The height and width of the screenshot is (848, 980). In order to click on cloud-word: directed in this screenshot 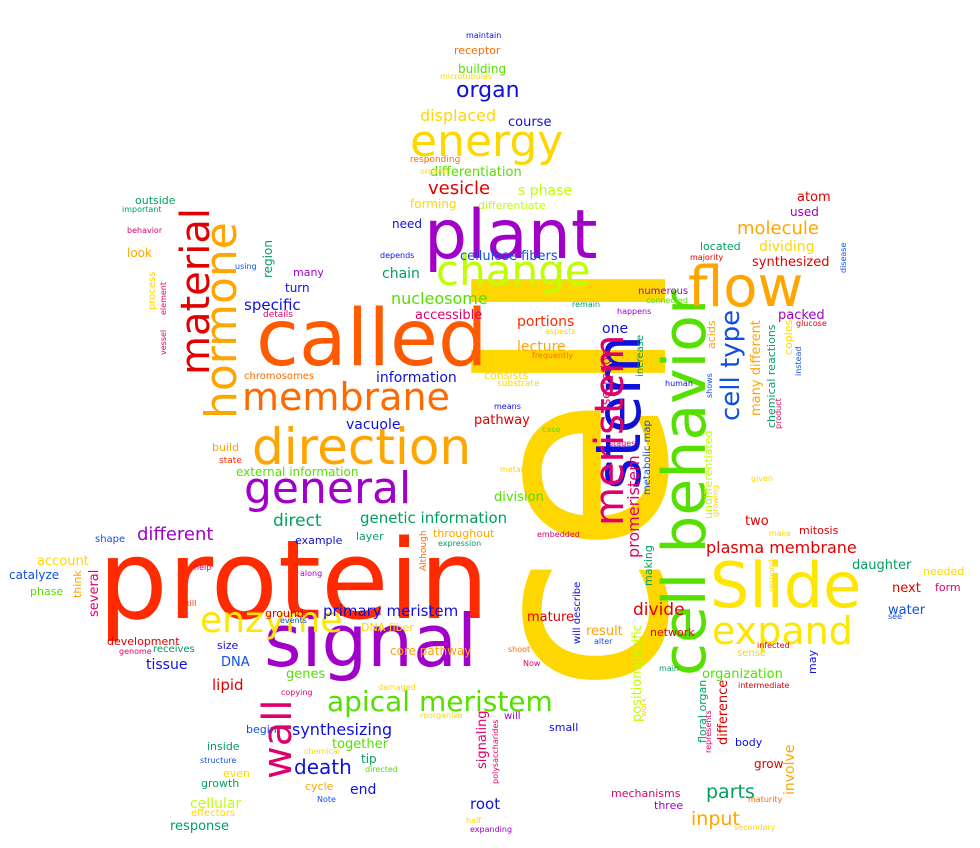, I will do `click(381, 769)`.